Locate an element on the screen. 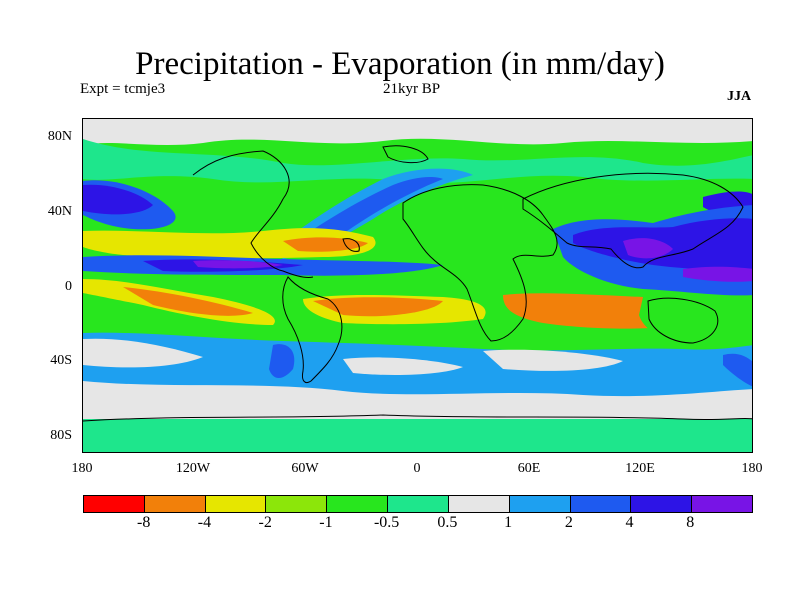 This screenshot has height=600, width=800. y-tick-label-40s: 40S is located at coordinates (61, 360).